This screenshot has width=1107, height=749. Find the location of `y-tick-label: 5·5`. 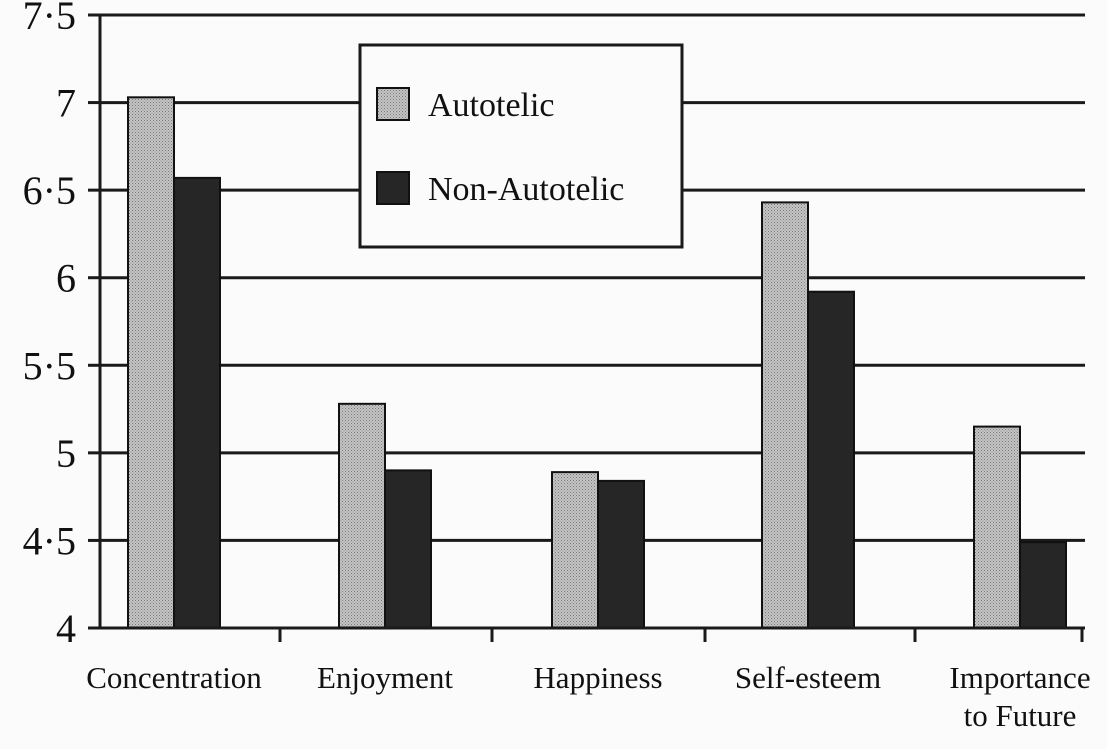

y-tick-label: 5·5 is located at coordinates (49, 365).